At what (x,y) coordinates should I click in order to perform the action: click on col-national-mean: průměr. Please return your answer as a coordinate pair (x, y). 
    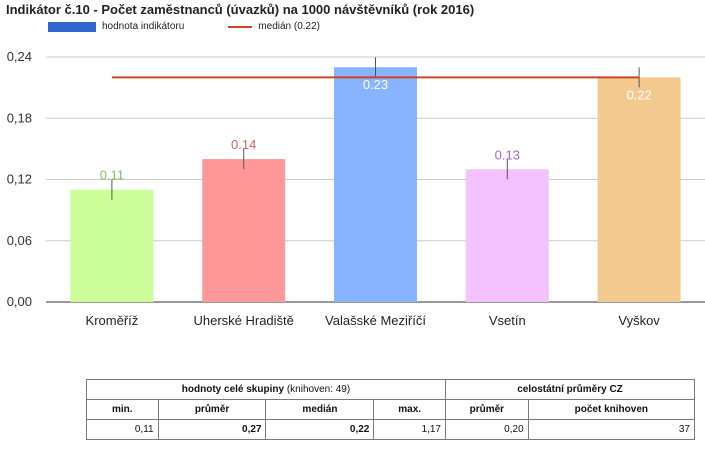
    Looking at the image, I should click on (487, 409).